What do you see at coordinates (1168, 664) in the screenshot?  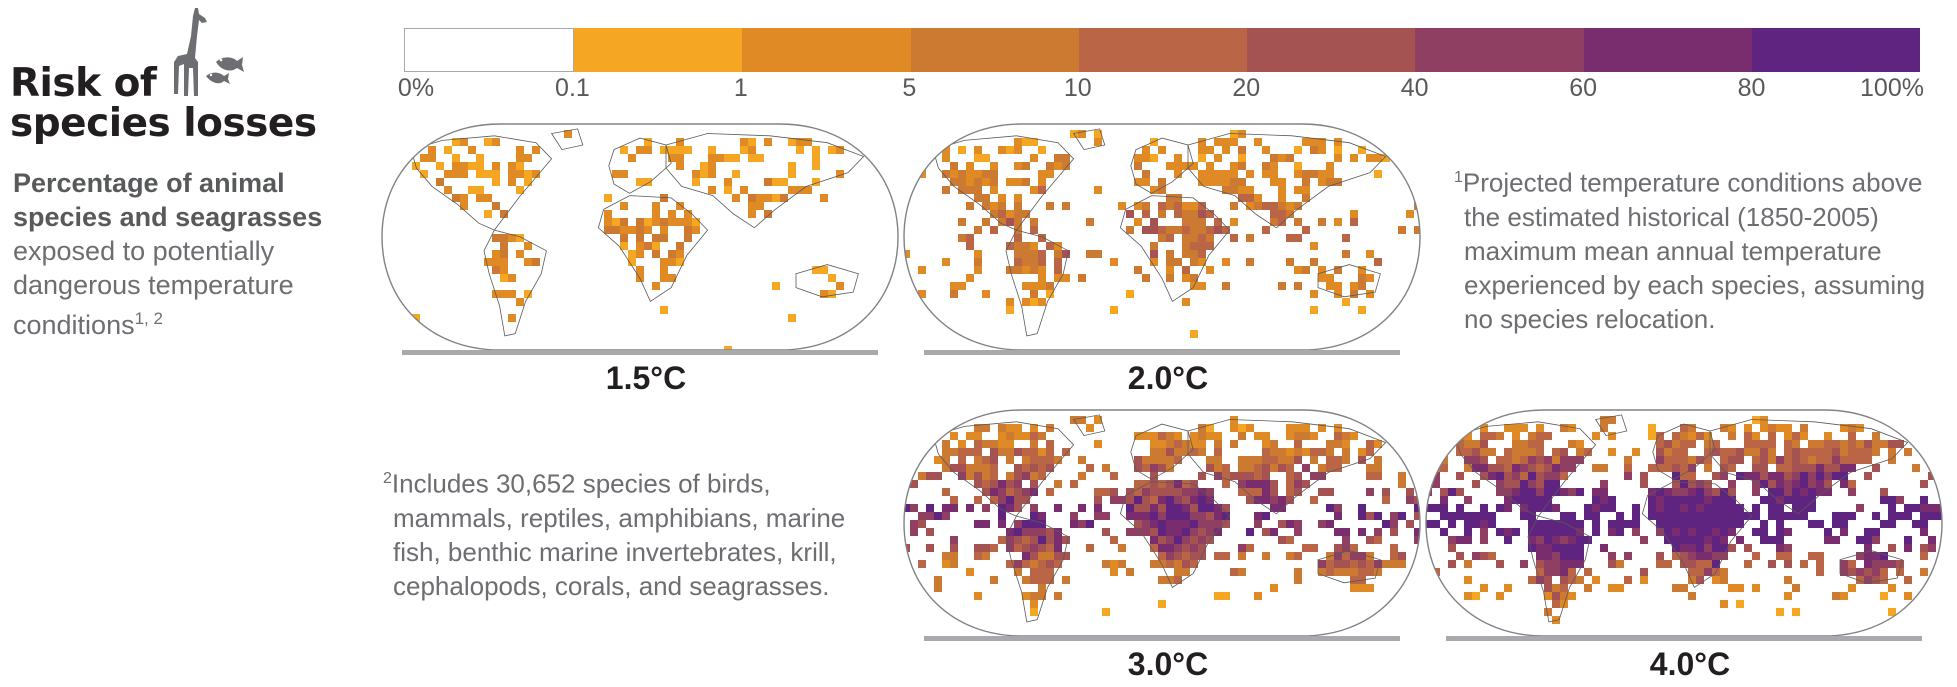 I see `warming-level-label: 3.0°C` at bounding box center [1168, 664].